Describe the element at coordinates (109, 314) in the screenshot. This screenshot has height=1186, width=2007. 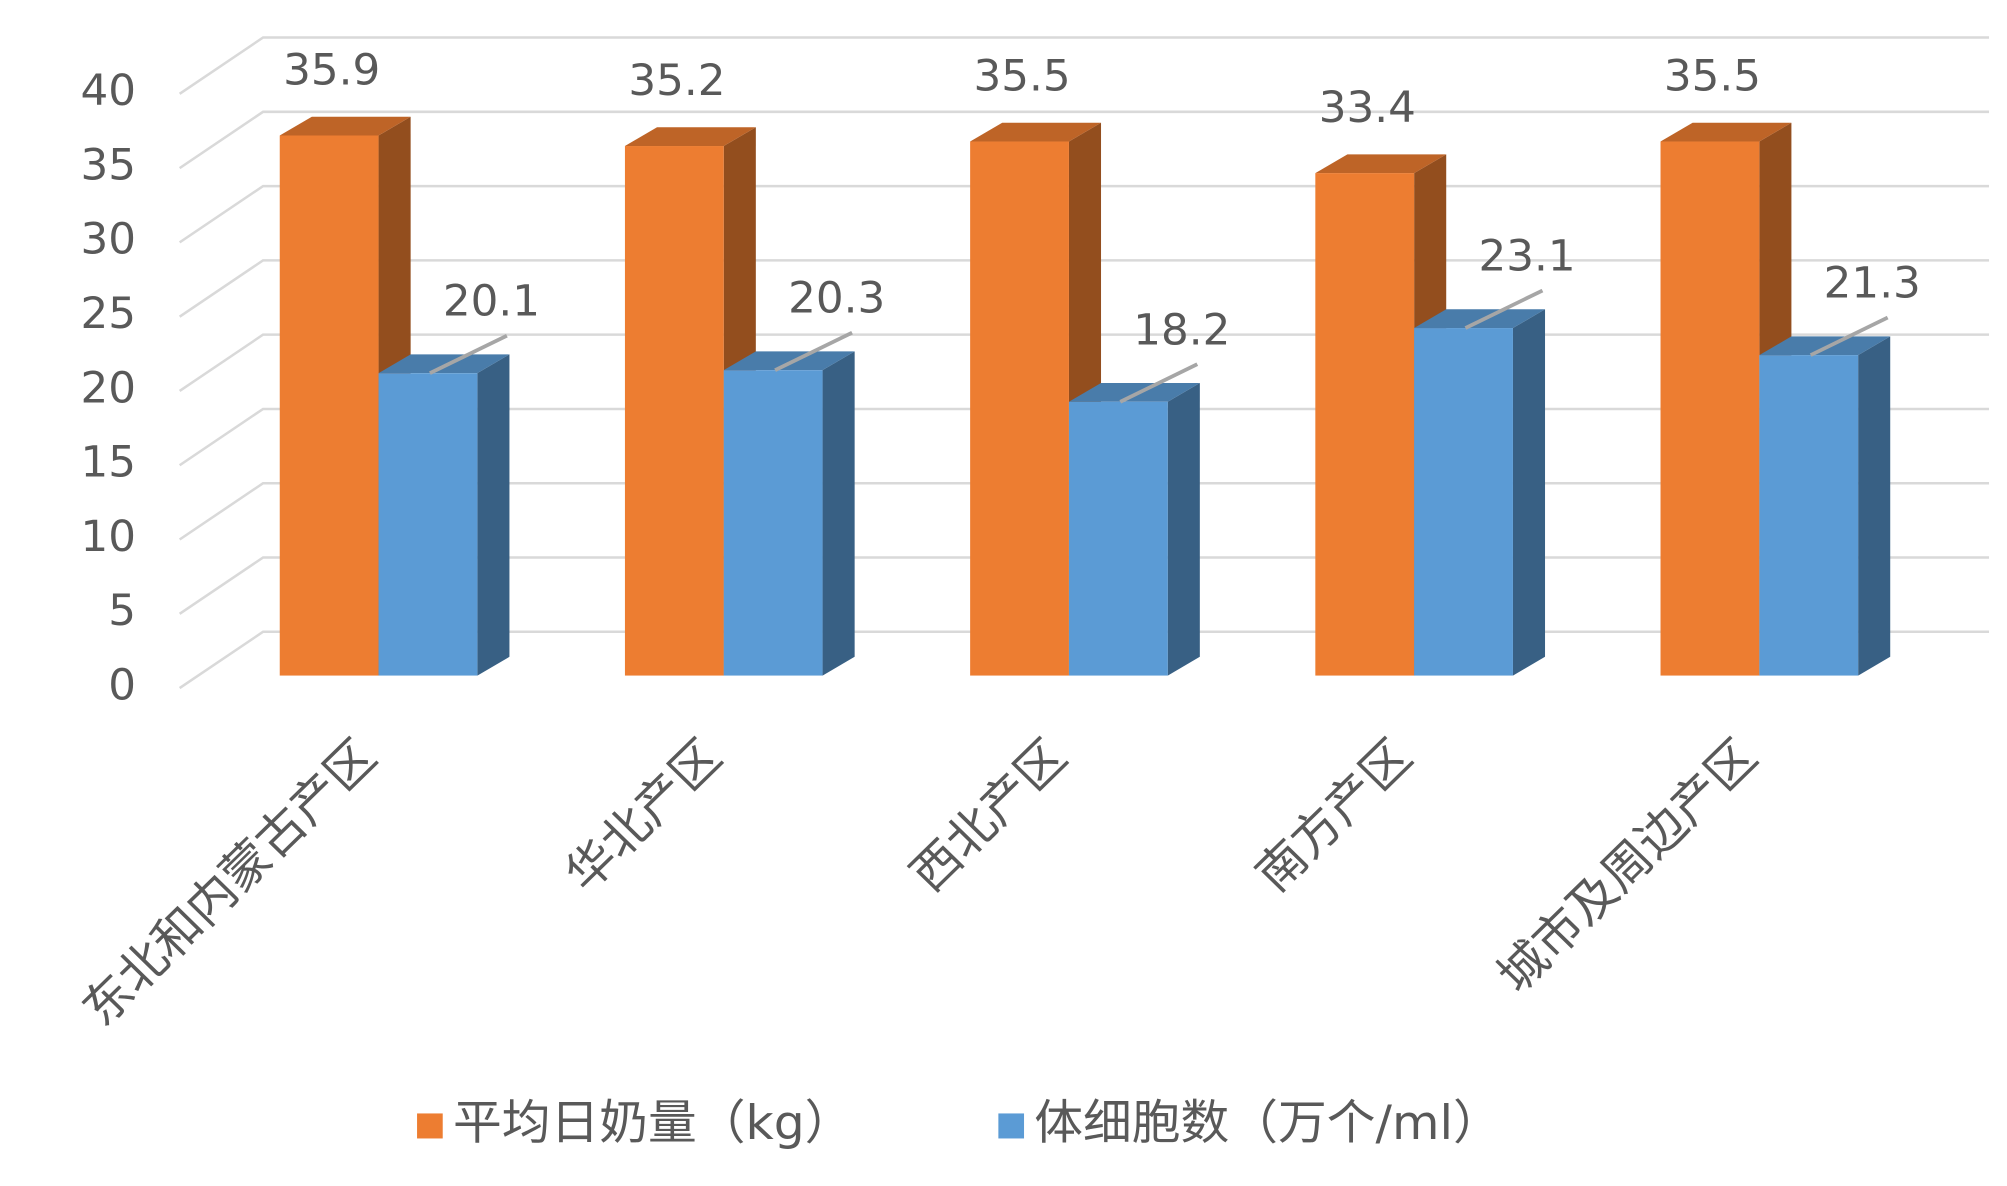
I see `y-tick-label: 25` at that location.